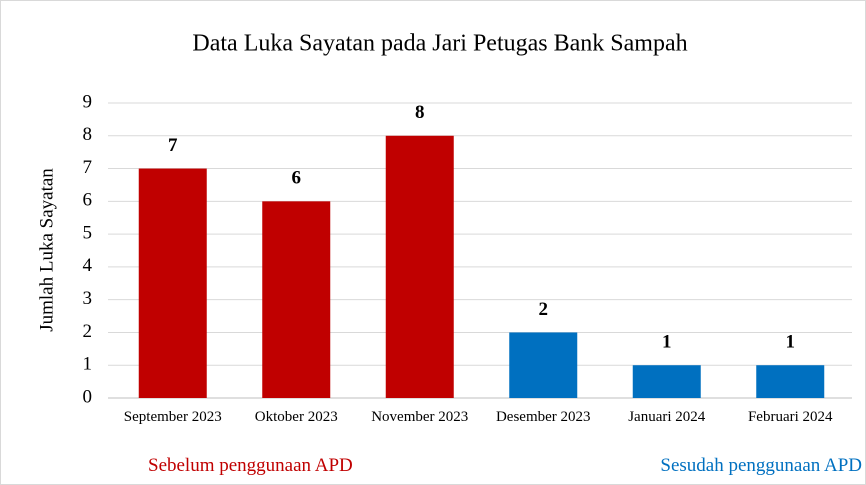  What do you see at coordinates (420, 112) in the screenshot?
I see `data-label: 8` at bounding box center [420, 112].